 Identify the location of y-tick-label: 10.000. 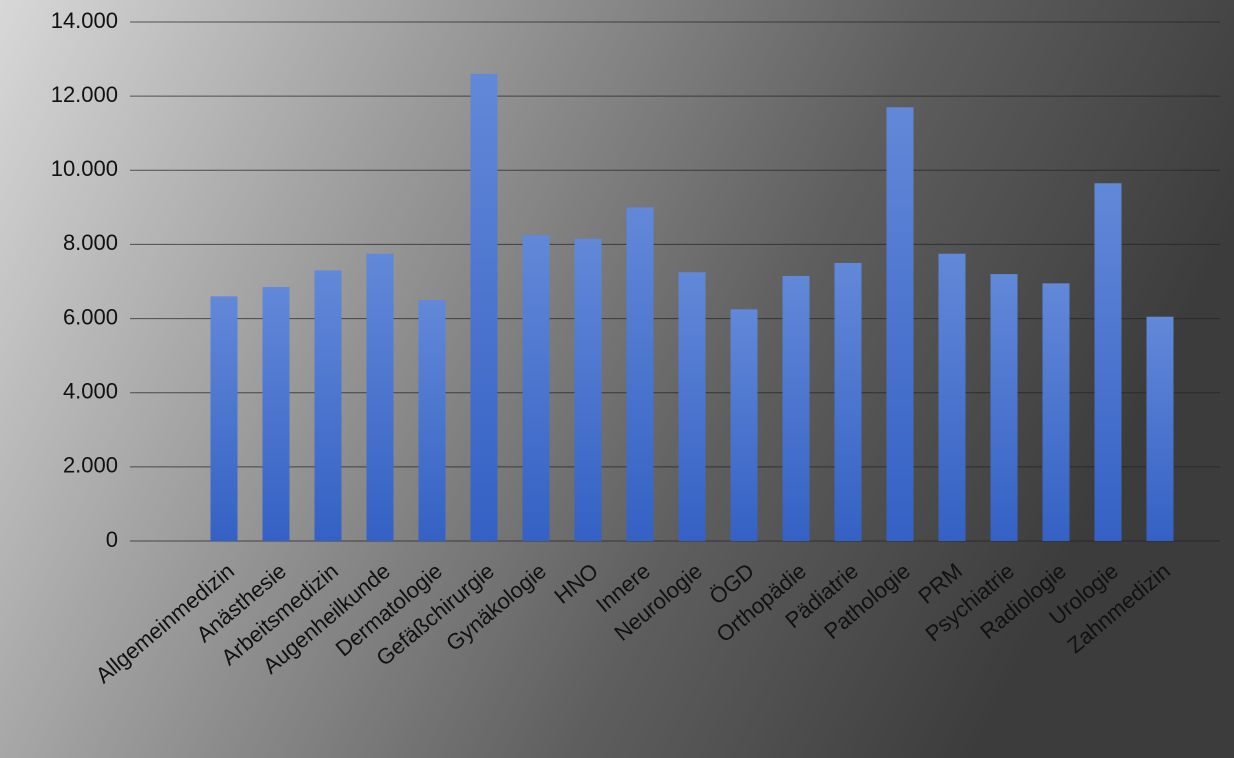
(84, 168).